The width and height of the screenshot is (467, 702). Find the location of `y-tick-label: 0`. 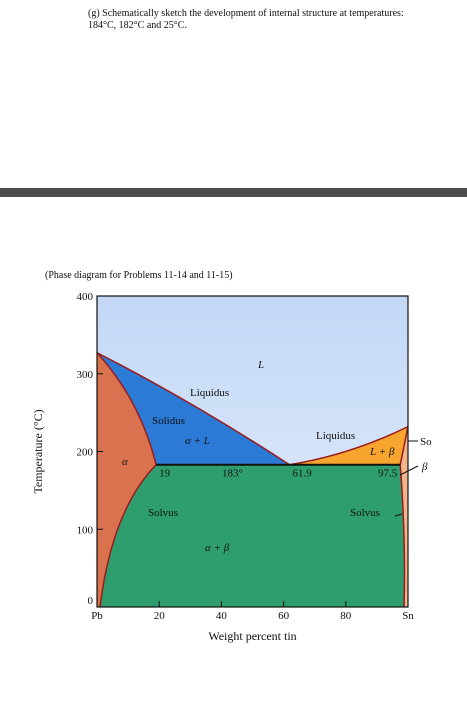

y-tick-label: 0 is located at coordinates (91, 601).